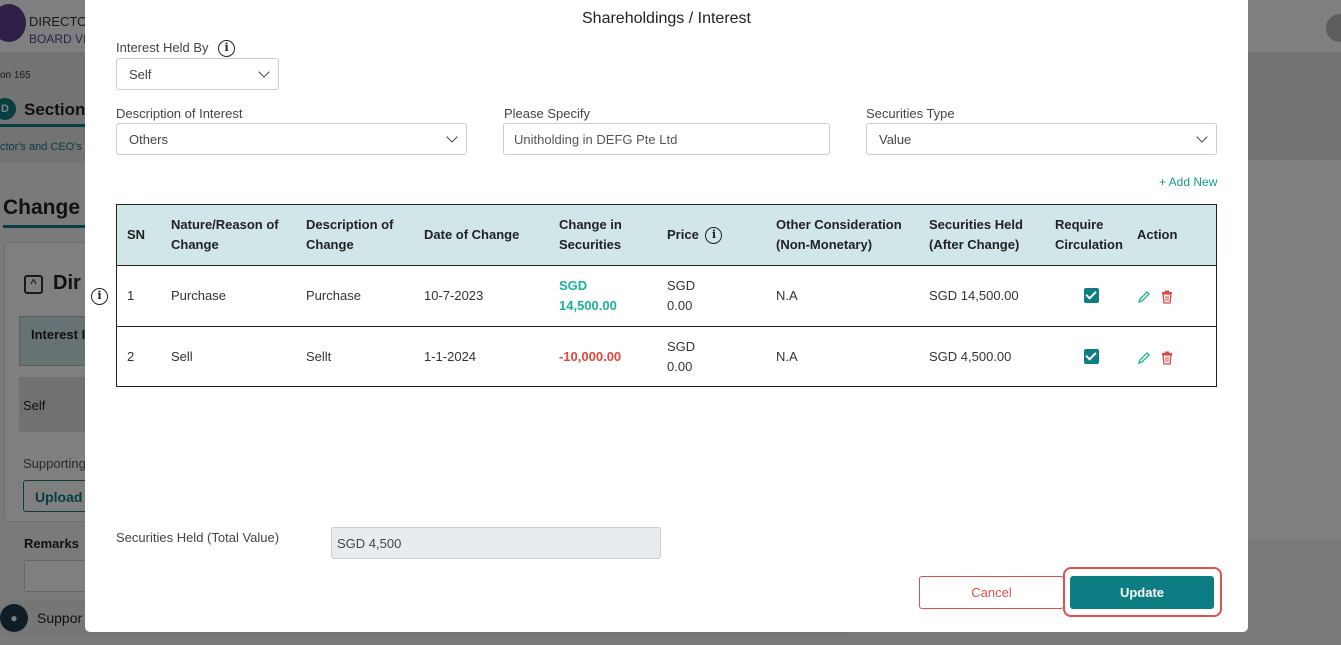  Describe the element at coordinates (1188, 182) in the screenshot. I see `add-new-link: + Add New` at that location.